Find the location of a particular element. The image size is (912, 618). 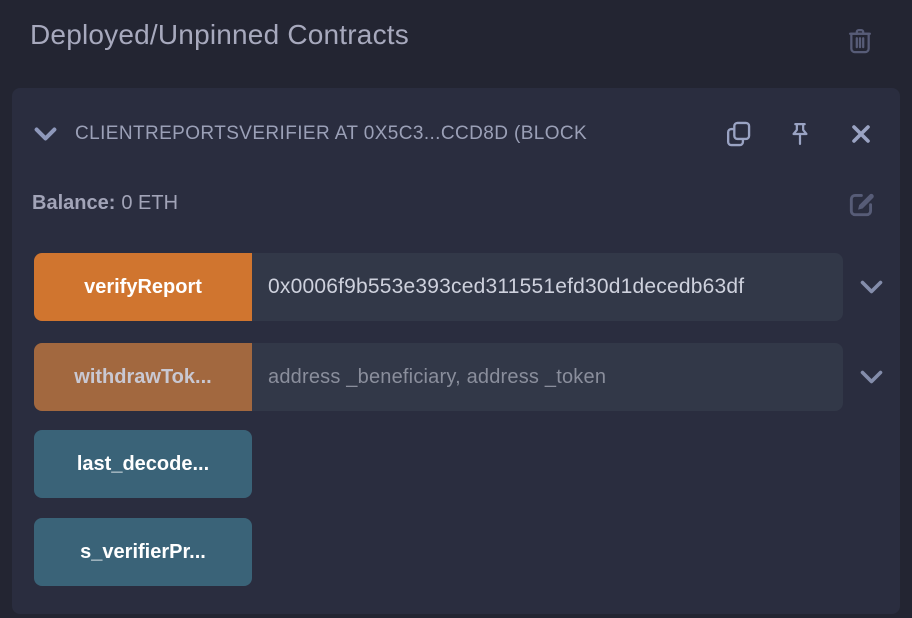

function-row: verifyReport is located at coordinates (467, 287).